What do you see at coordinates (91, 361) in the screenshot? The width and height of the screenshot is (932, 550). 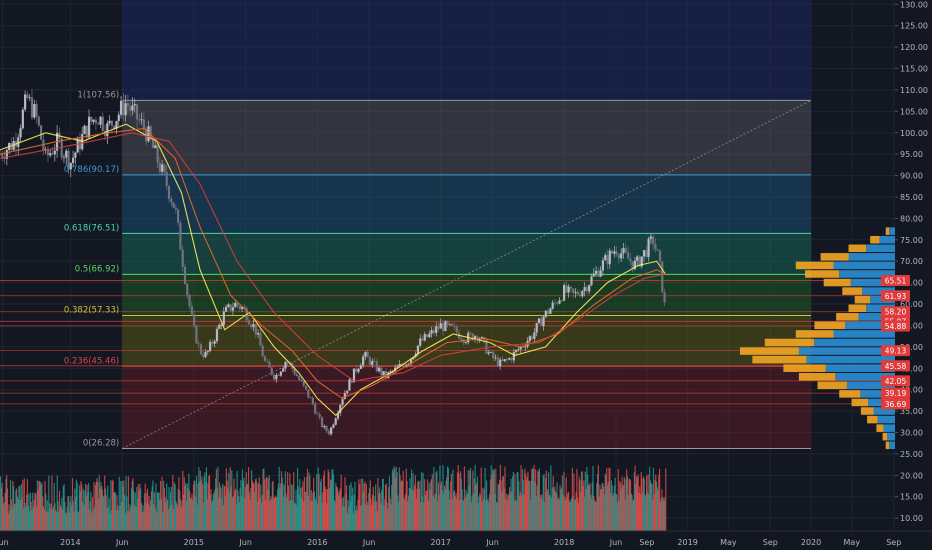 I see `fib-level-label: 0.236(45.46)` at bounding box center [91, 361].